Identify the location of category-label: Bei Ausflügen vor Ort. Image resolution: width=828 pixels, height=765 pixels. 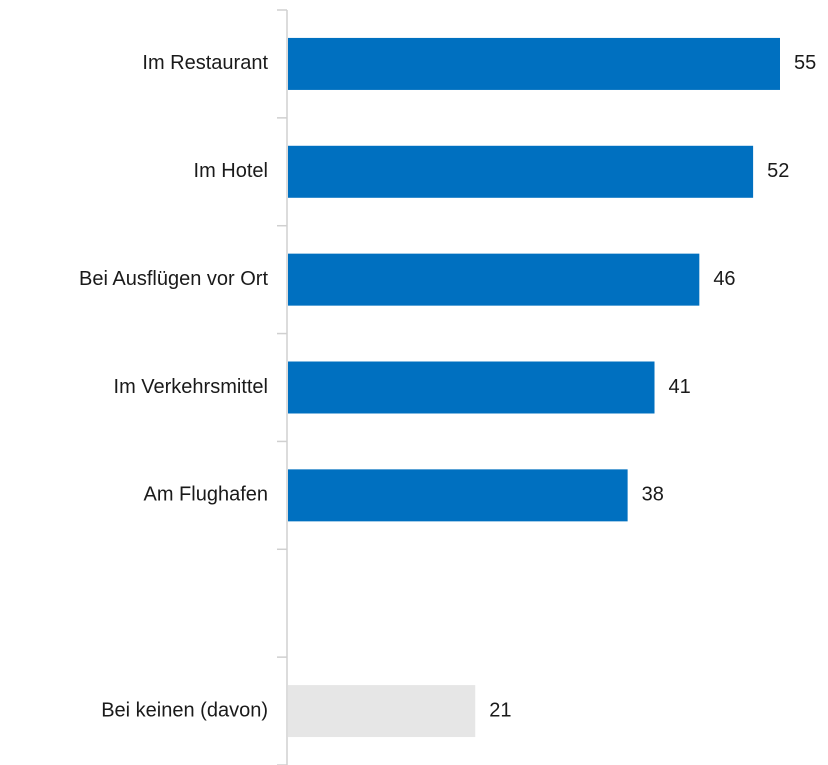
(173, 279).